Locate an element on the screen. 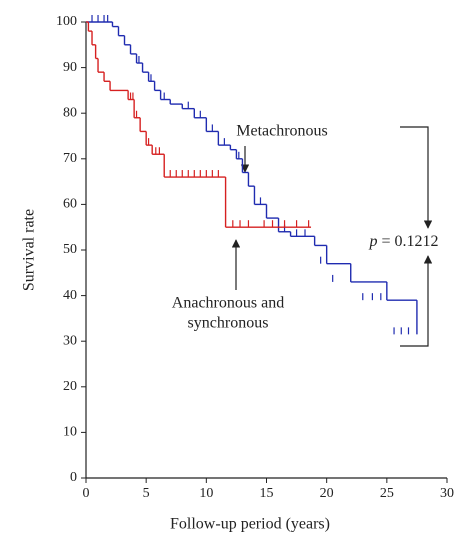 The width and height of the screenshot is (474, 556). y-tick-label: 50 is located at coordinates (70, 249).